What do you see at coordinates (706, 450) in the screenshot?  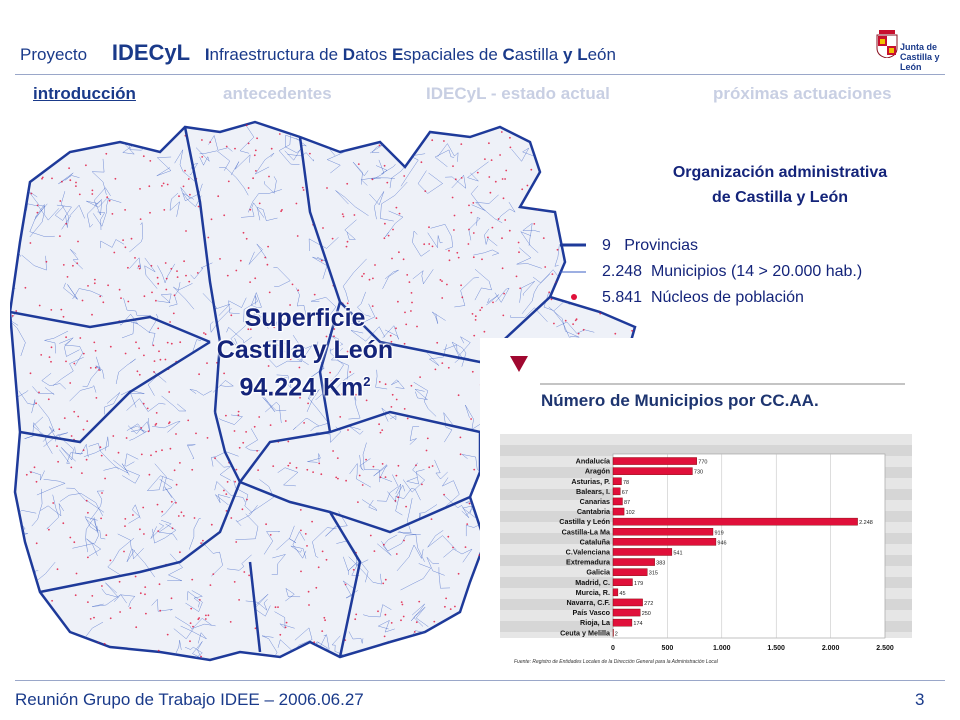 I see `chart-band-stripe` at bounding box center [706, 450].